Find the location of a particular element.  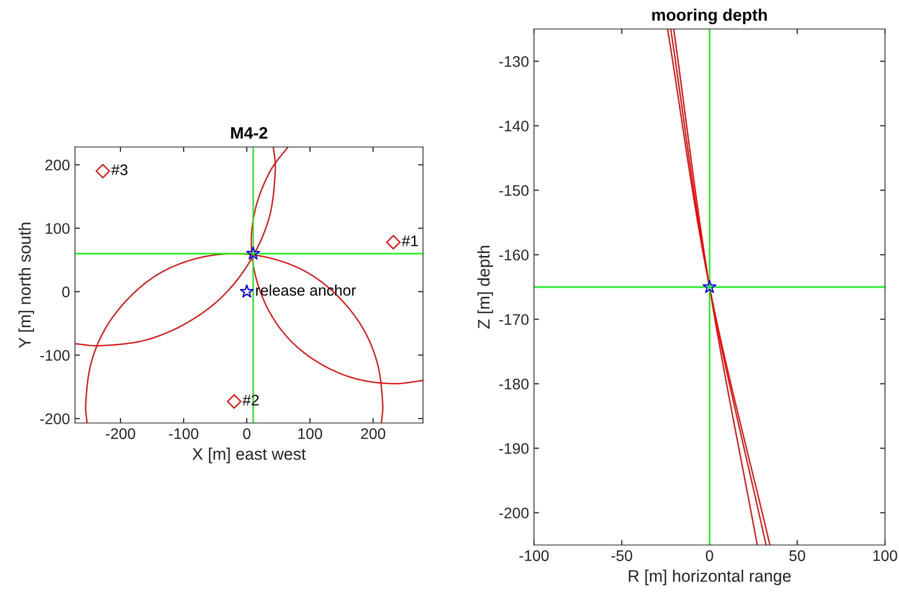

y-tick-label: -100 is located at coordinates (55, 355).